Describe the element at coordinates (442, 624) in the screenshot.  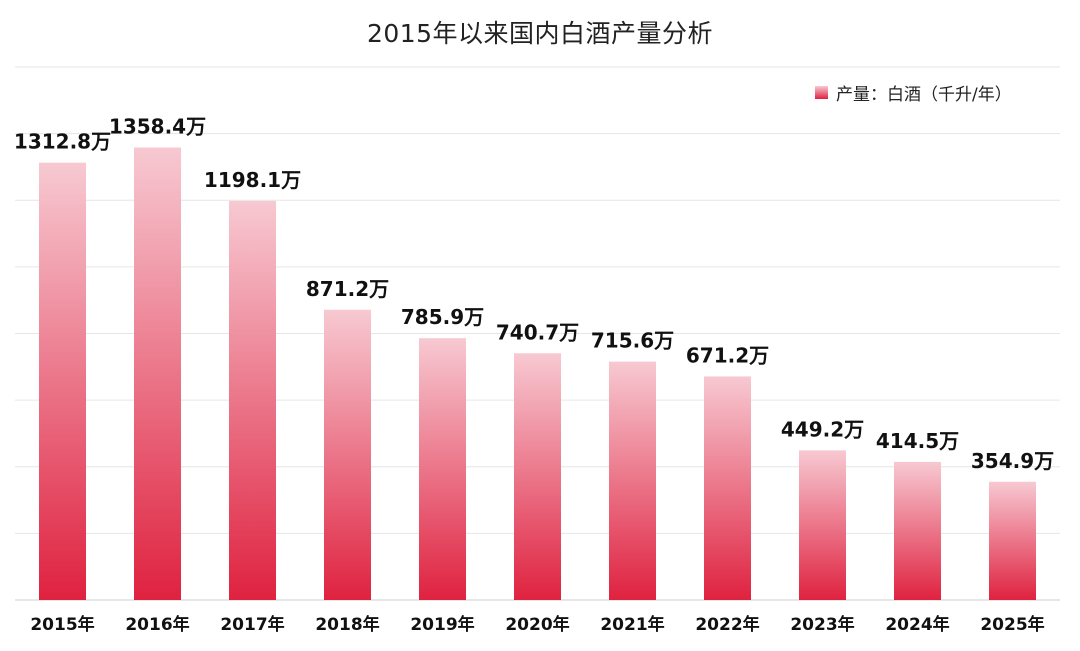
I see `x-tick-label: 2019年` at that location.